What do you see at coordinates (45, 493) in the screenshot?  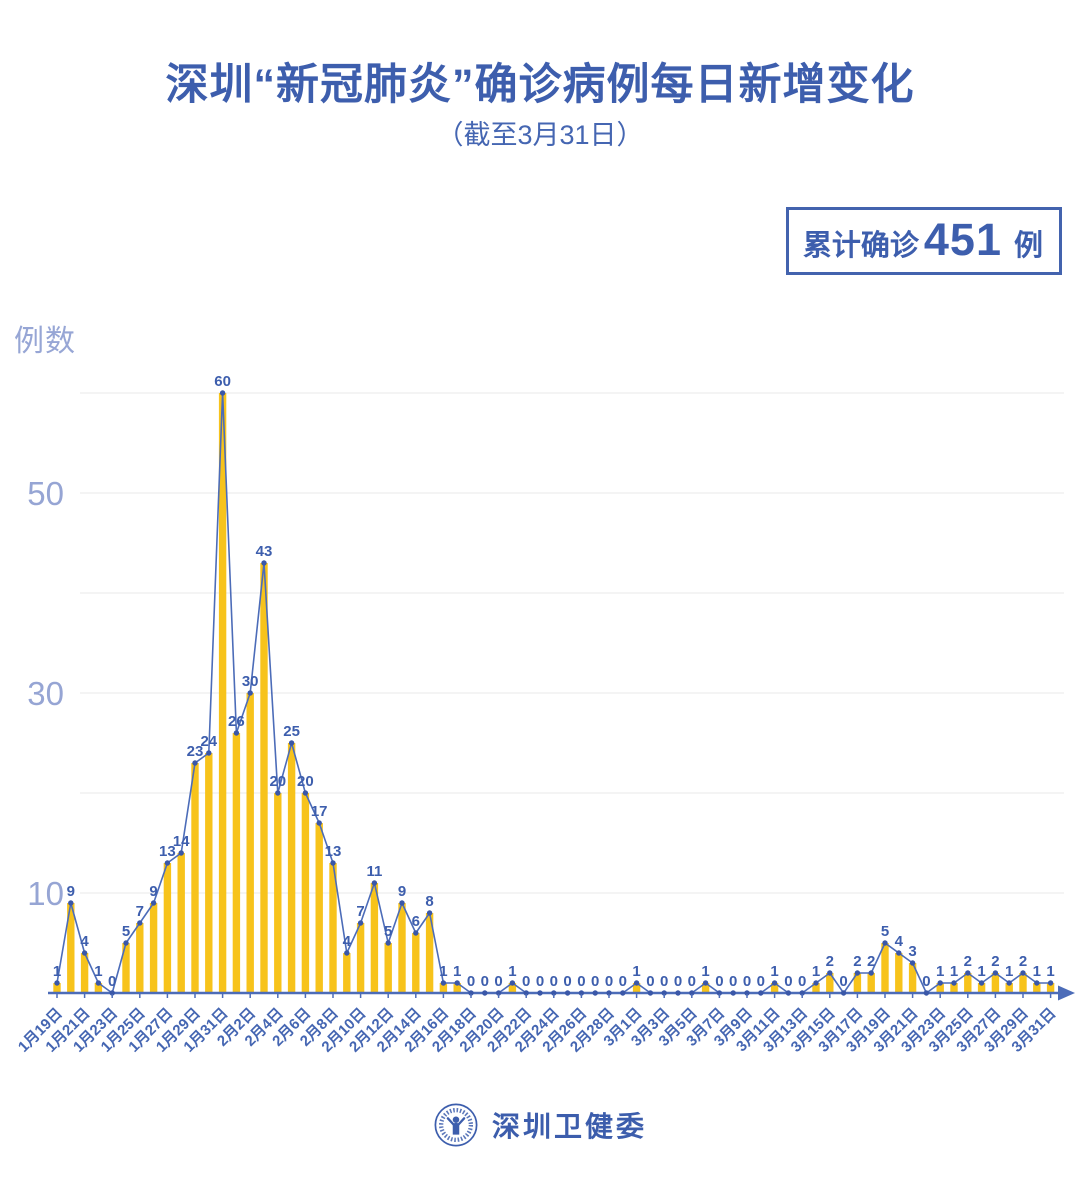 I see `y-tick-label: 50` at bounding box center [45, 493].